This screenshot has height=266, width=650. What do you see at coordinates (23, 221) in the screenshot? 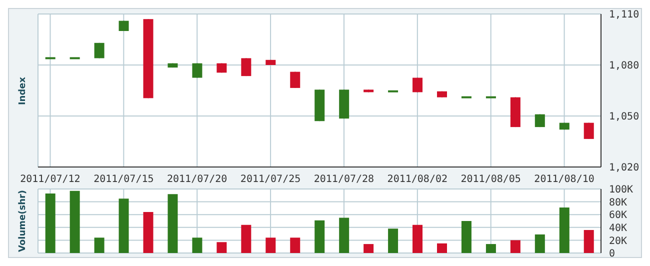
I see `y-axis-title: Volume(shr)` at bounding box center [23, 221].